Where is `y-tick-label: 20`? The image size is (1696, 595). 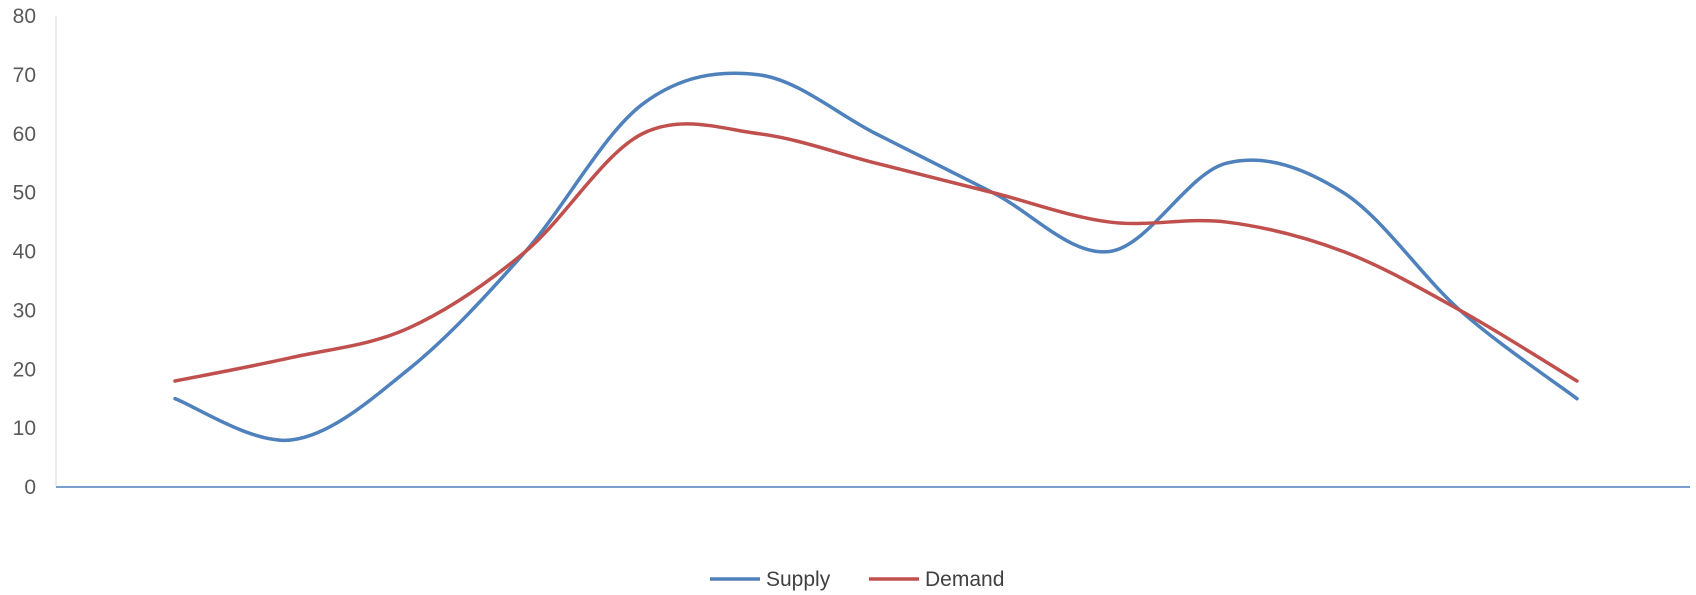
y-tick-label: 20 is located at coordinates (24, 369).